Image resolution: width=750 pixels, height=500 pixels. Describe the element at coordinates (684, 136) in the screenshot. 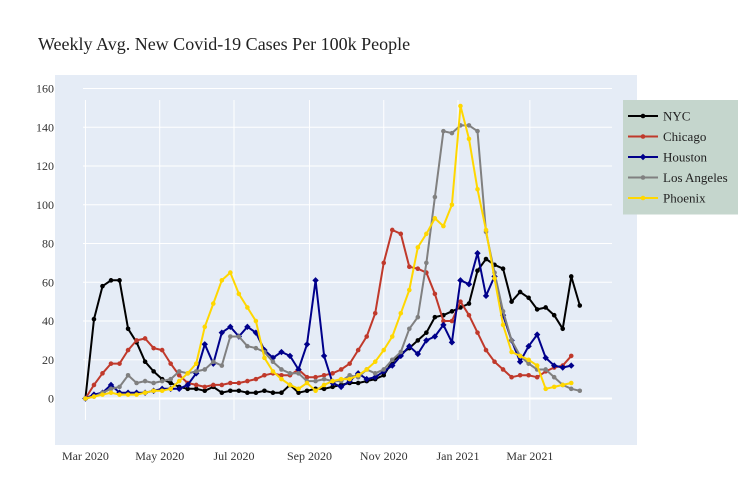

I see `legend-label: Chicago` at that location.